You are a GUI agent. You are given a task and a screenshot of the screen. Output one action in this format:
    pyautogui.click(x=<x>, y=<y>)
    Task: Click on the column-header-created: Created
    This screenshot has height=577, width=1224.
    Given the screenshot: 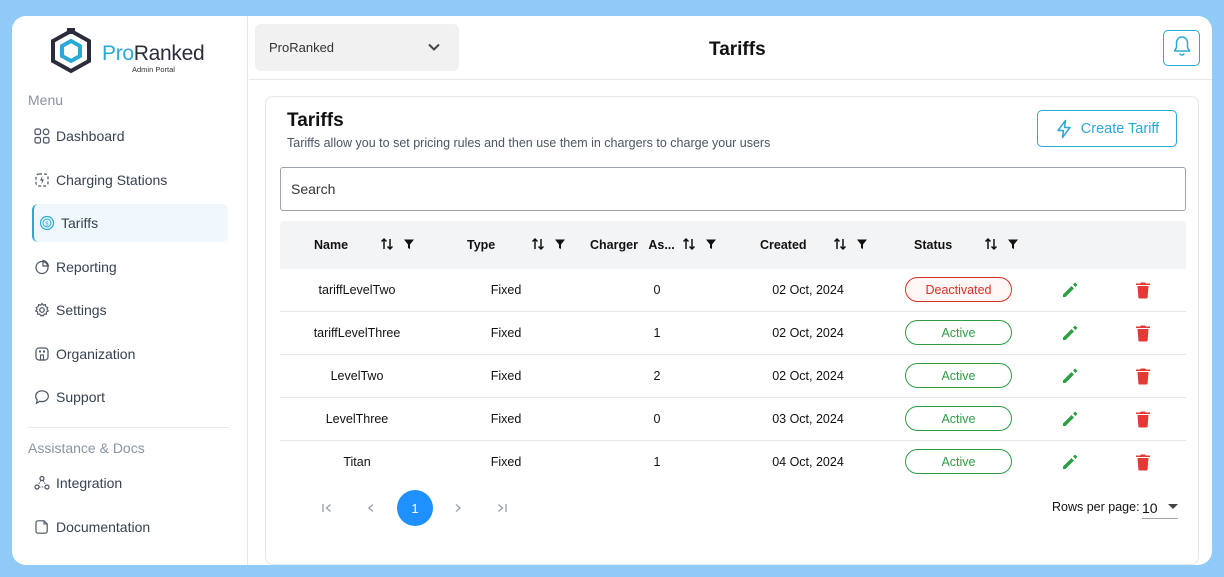 What is the action you would take?
    pyautogui.click(x=783, y=245)
    